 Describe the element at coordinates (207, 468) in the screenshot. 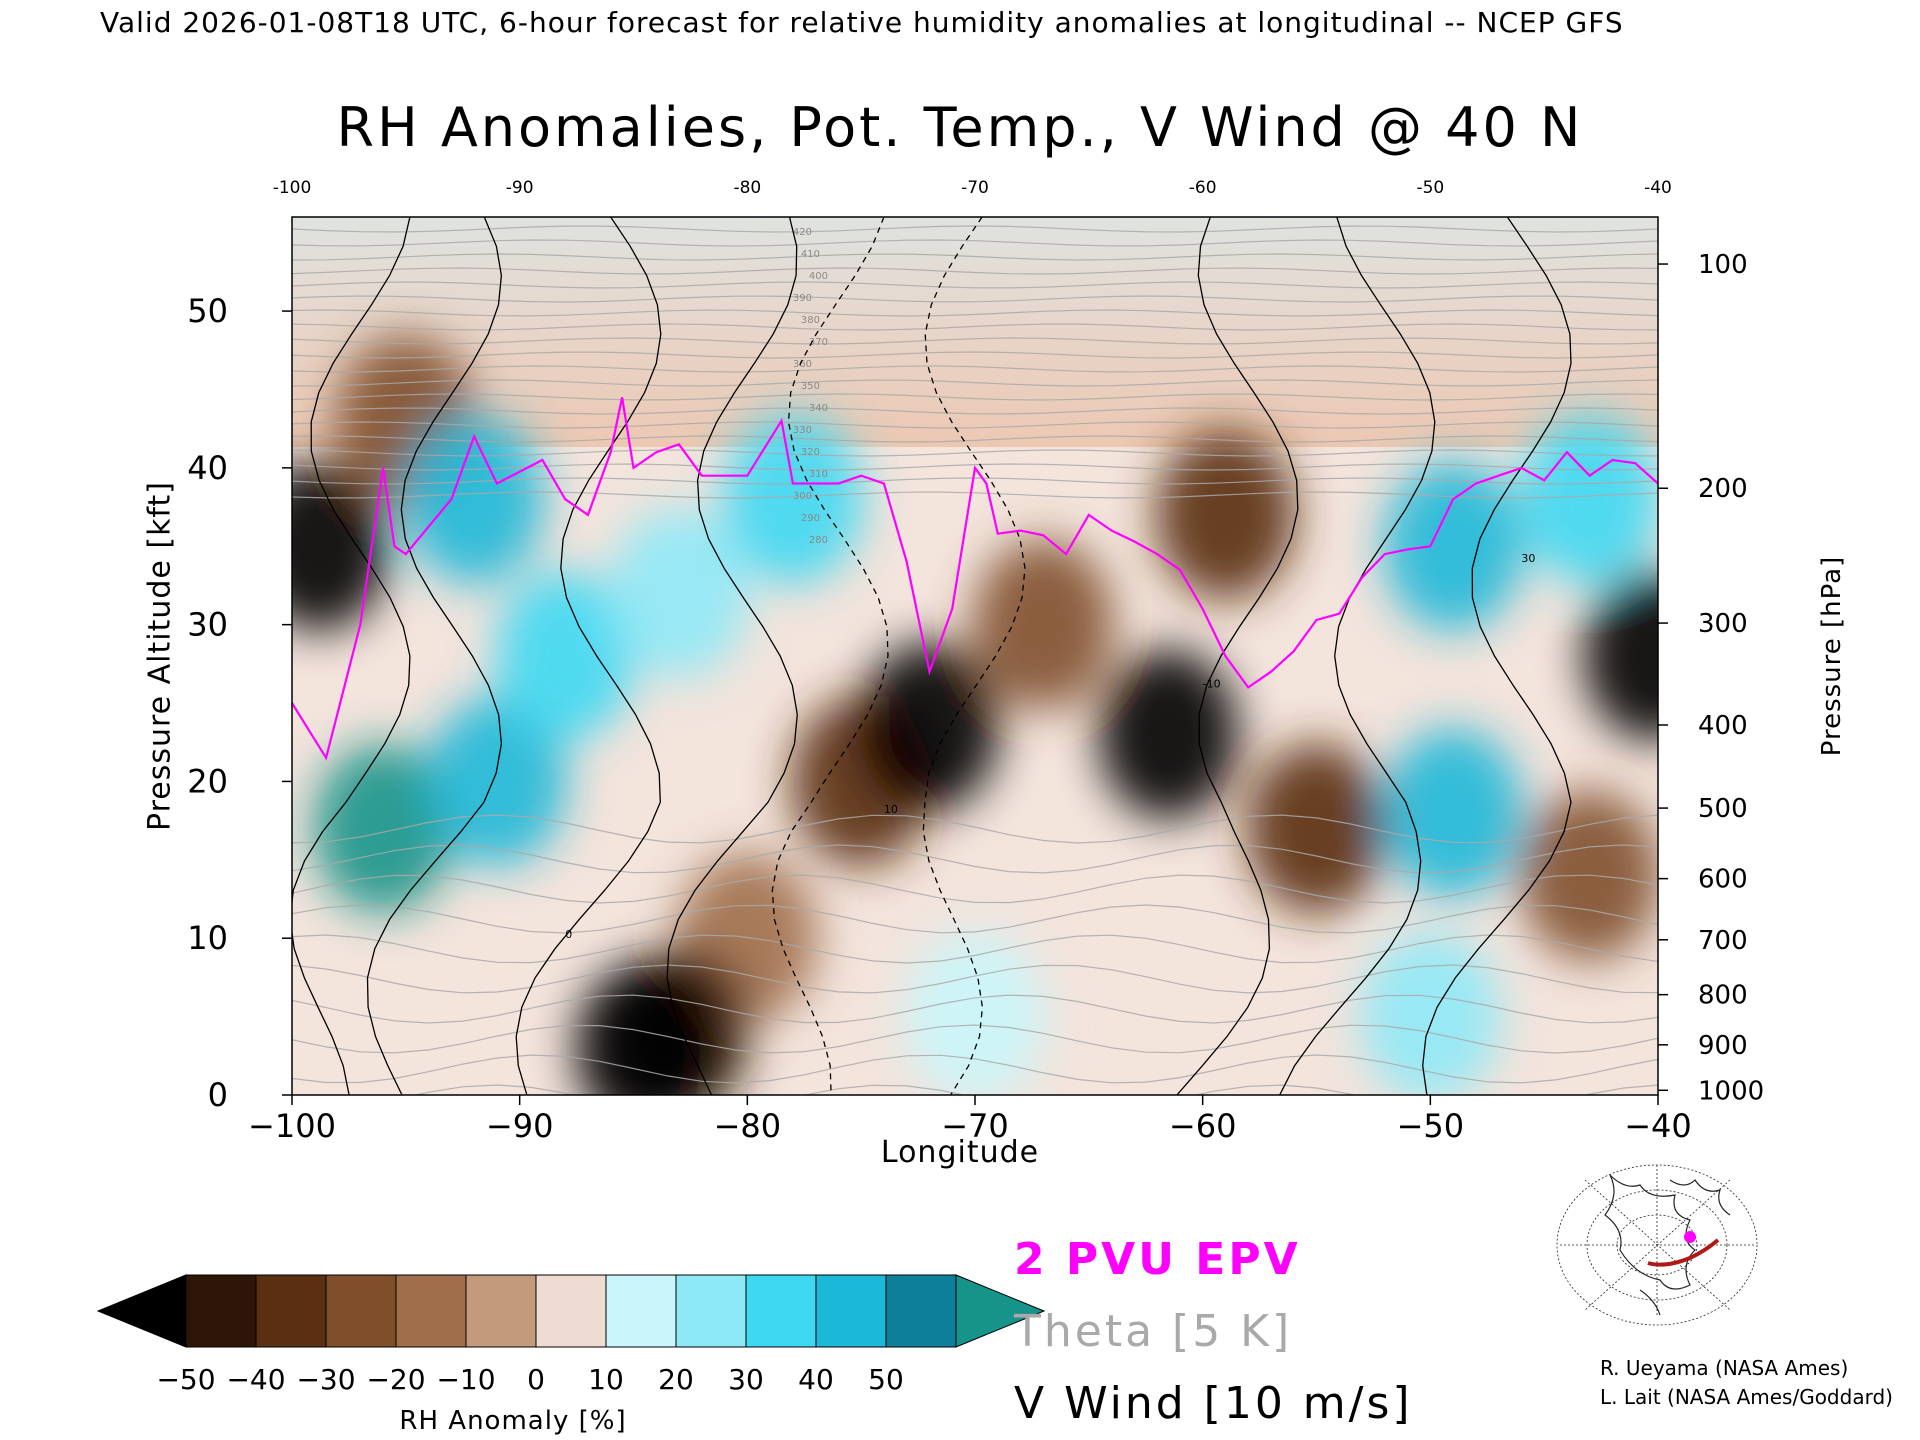

I see `y-tick-label: 40` at that location.